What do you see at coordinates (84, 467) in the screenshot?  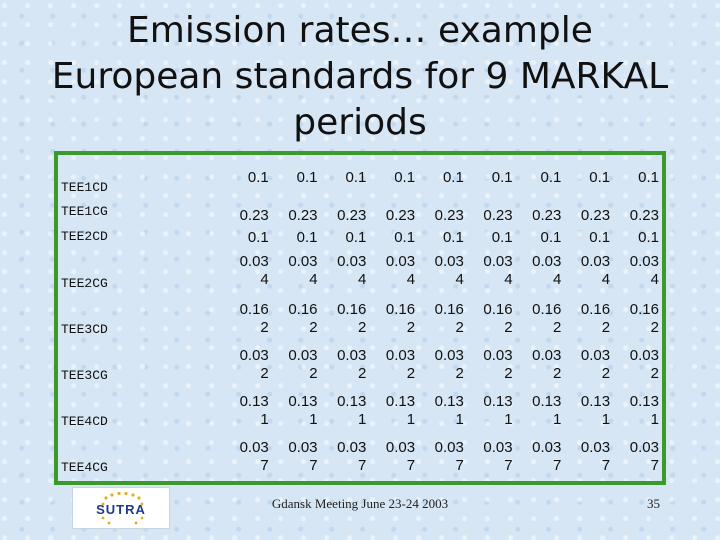 I see `row-label: TEE4CG` at bounding box center [84, 467].